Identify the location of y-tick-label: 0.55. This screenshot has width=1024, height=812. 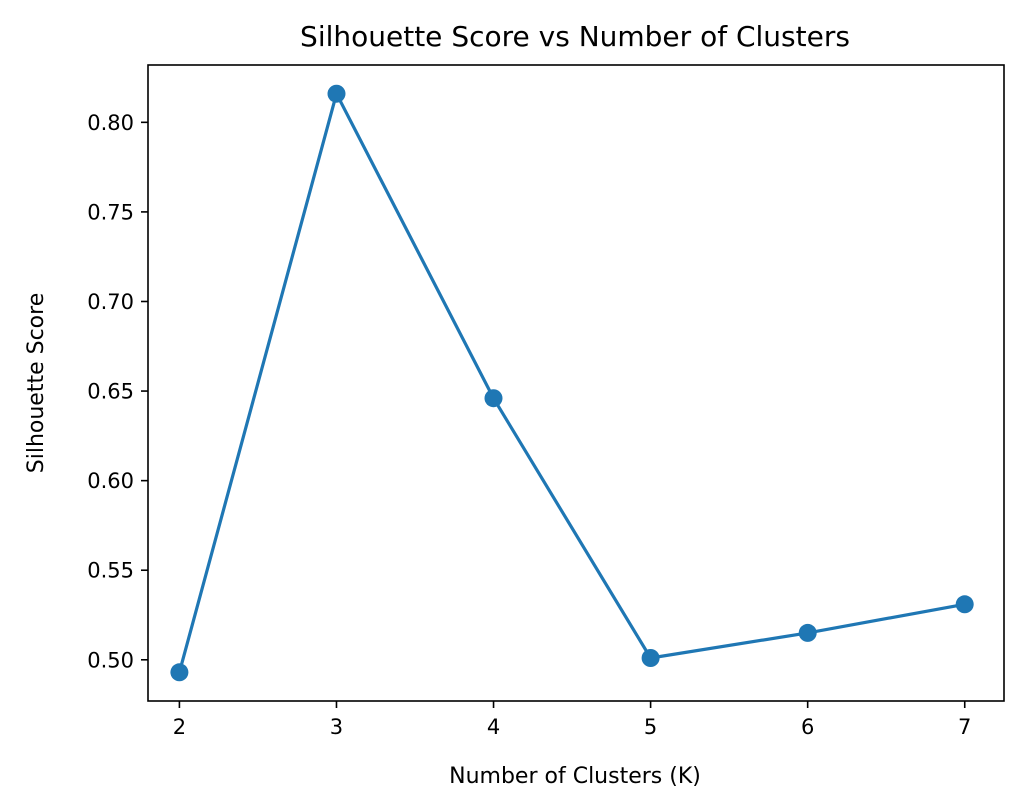
(110, 571).